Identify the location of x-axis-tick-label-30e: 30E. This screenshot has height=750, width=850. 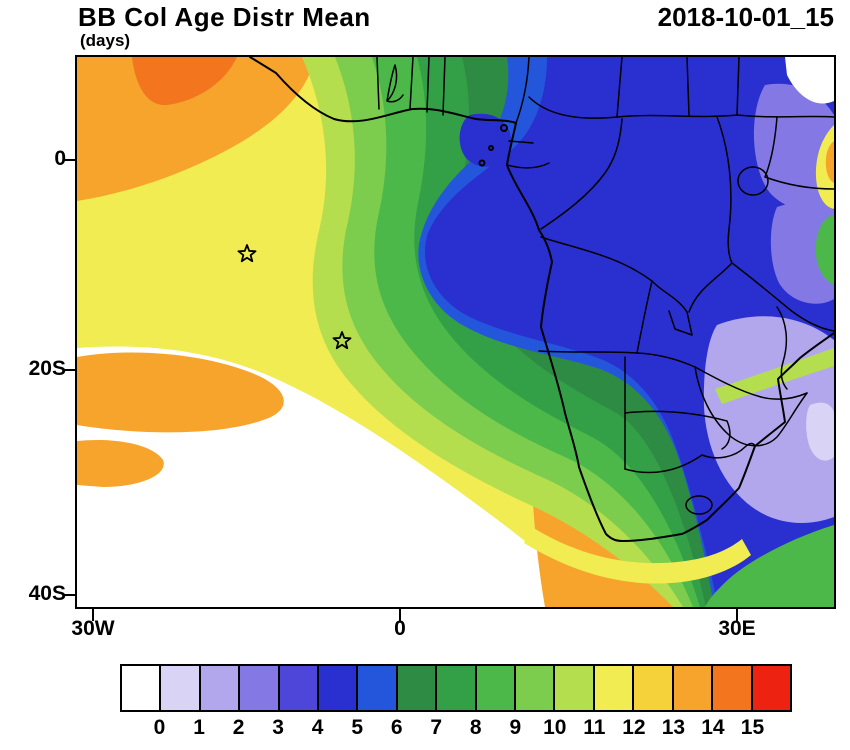
(737, 628).